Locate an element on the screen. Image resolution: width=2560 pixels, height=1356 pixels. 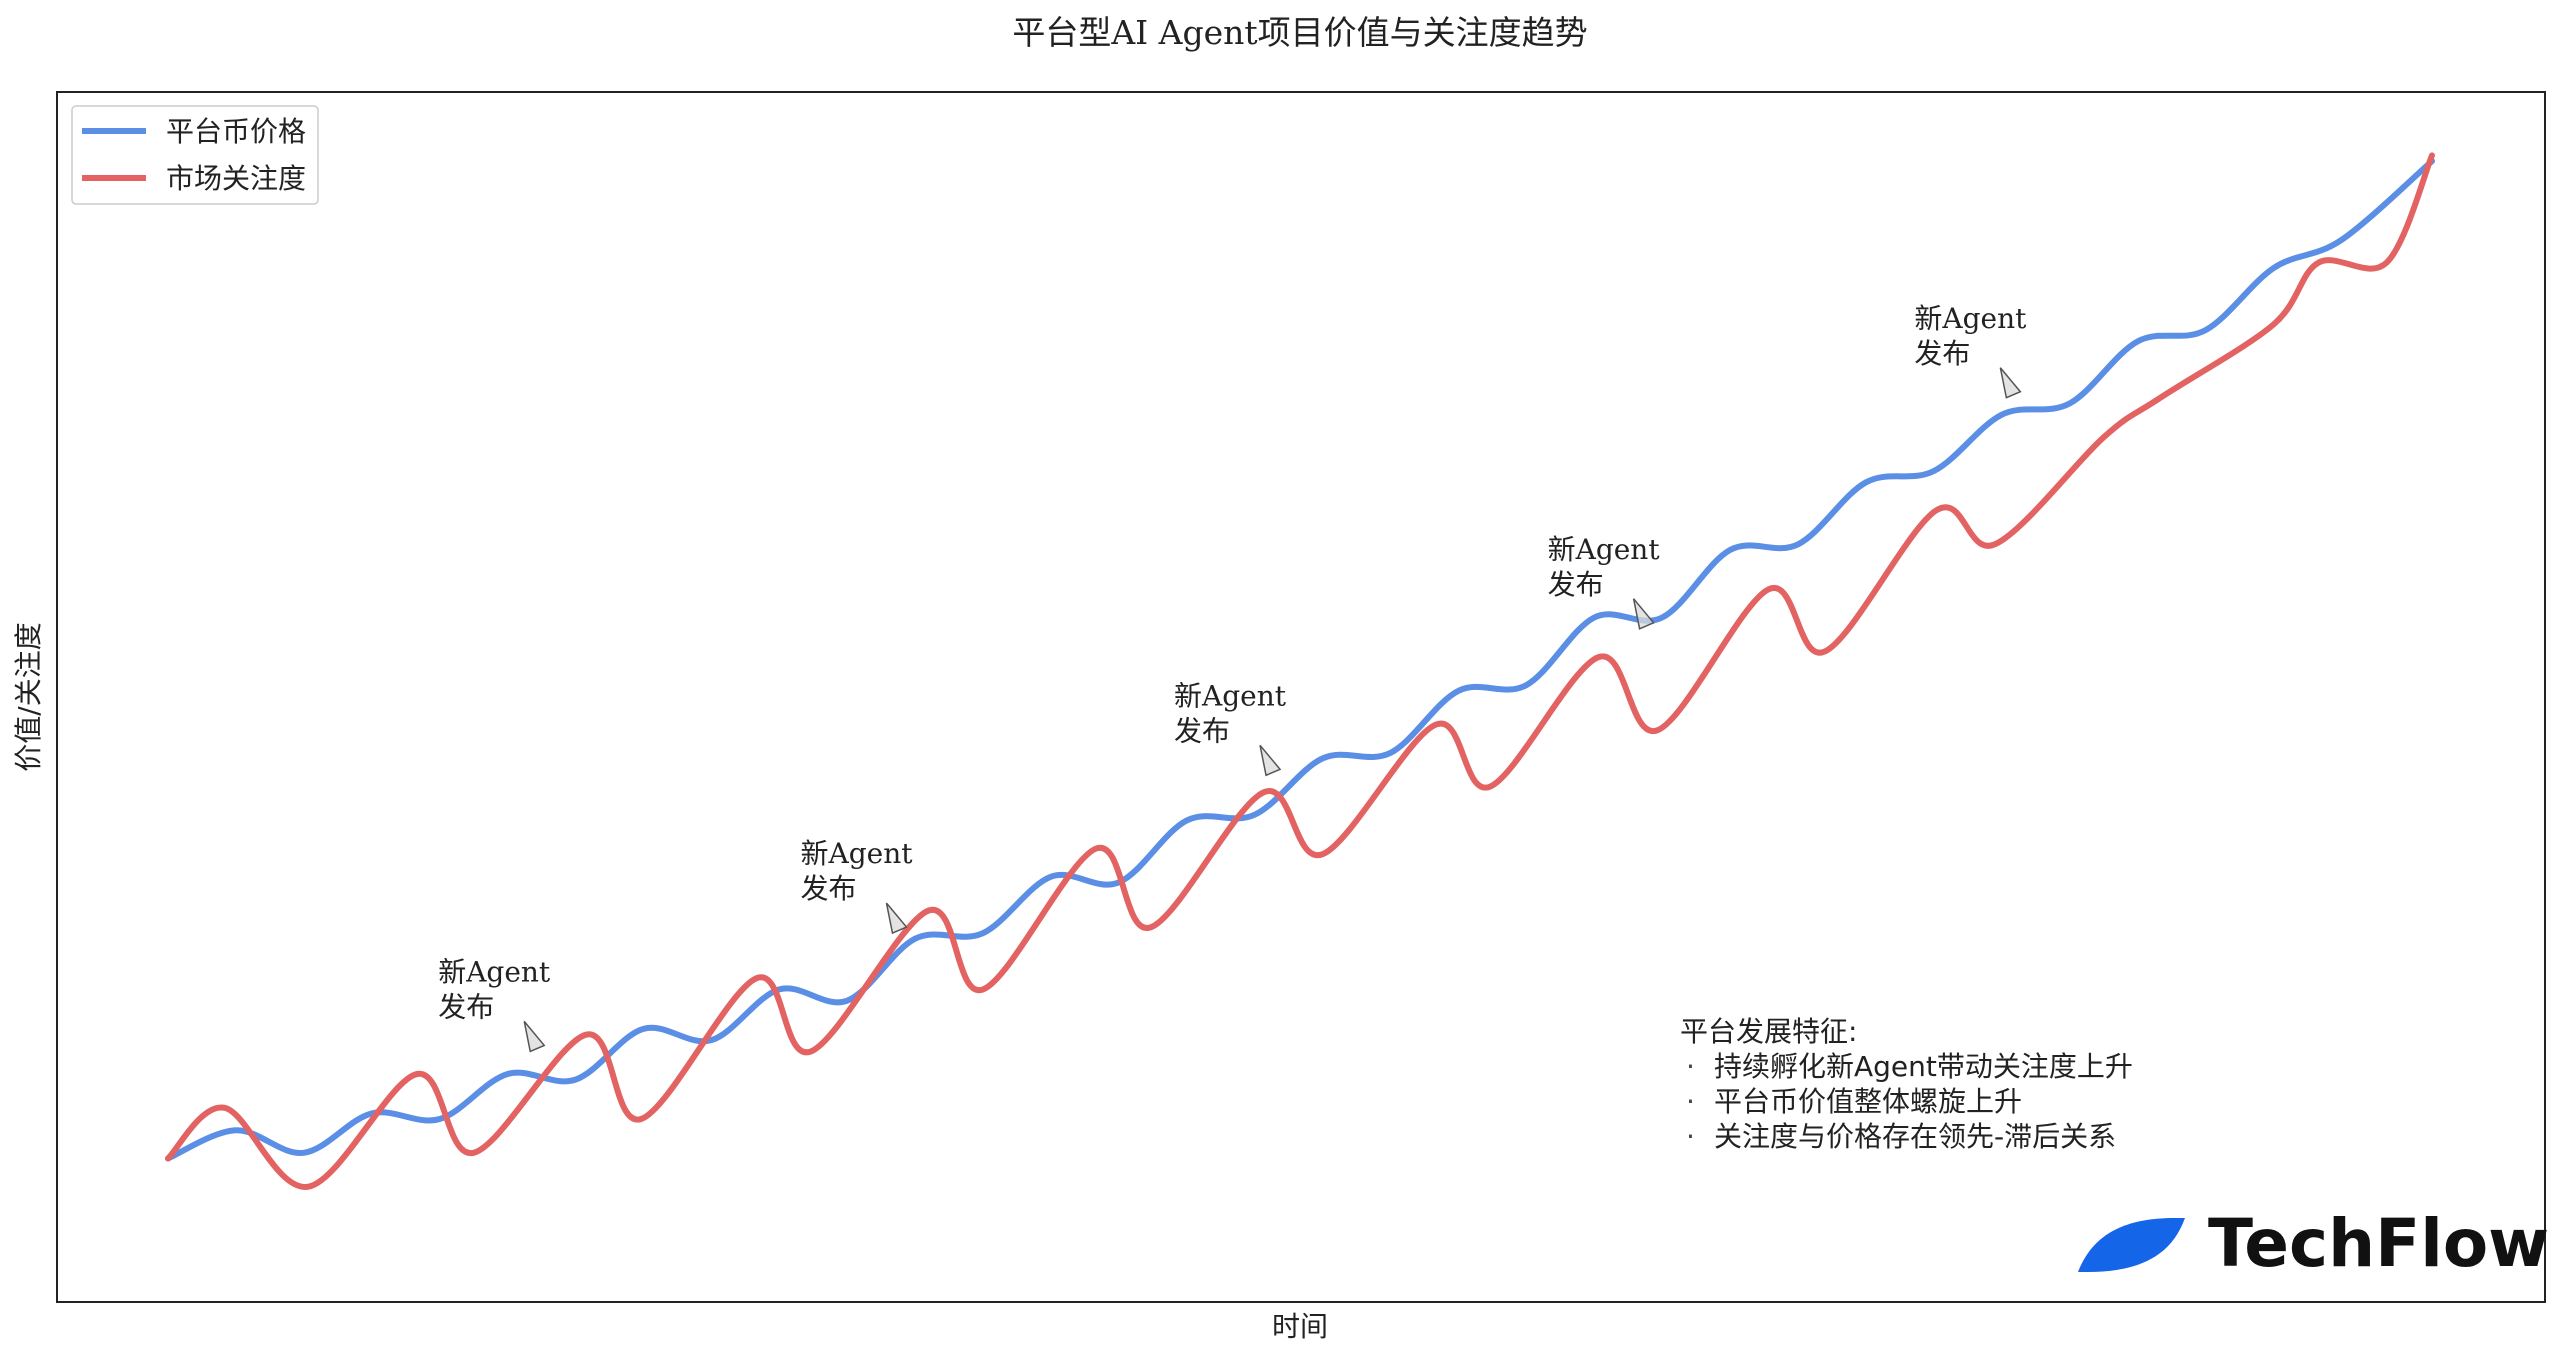
x-axis-label: 时间 is located at coordinates (1300, 1326).